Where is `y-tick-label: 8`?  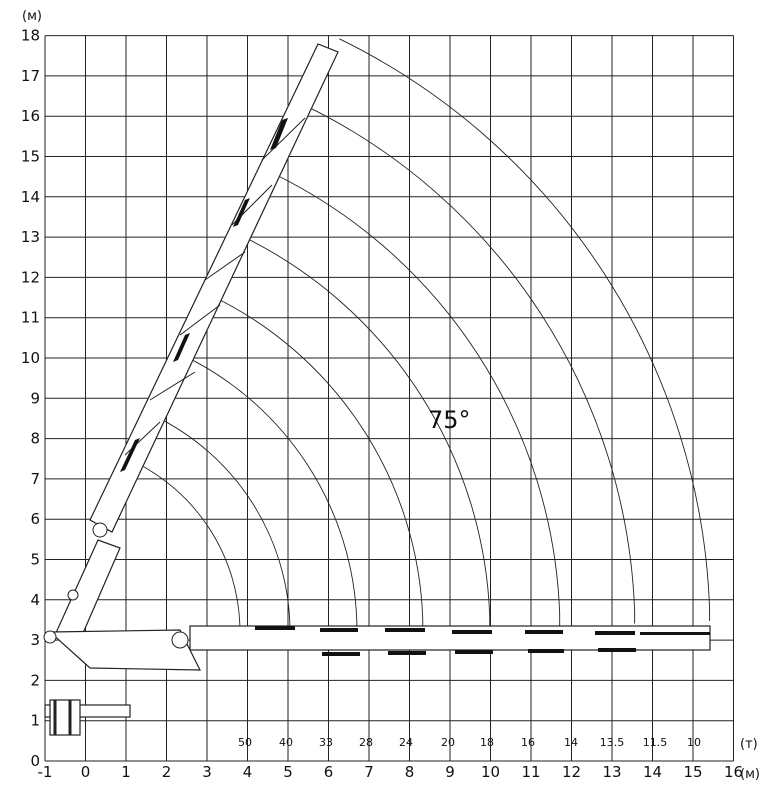 y-tick-label: 8 is located at coordinates (35, 439).